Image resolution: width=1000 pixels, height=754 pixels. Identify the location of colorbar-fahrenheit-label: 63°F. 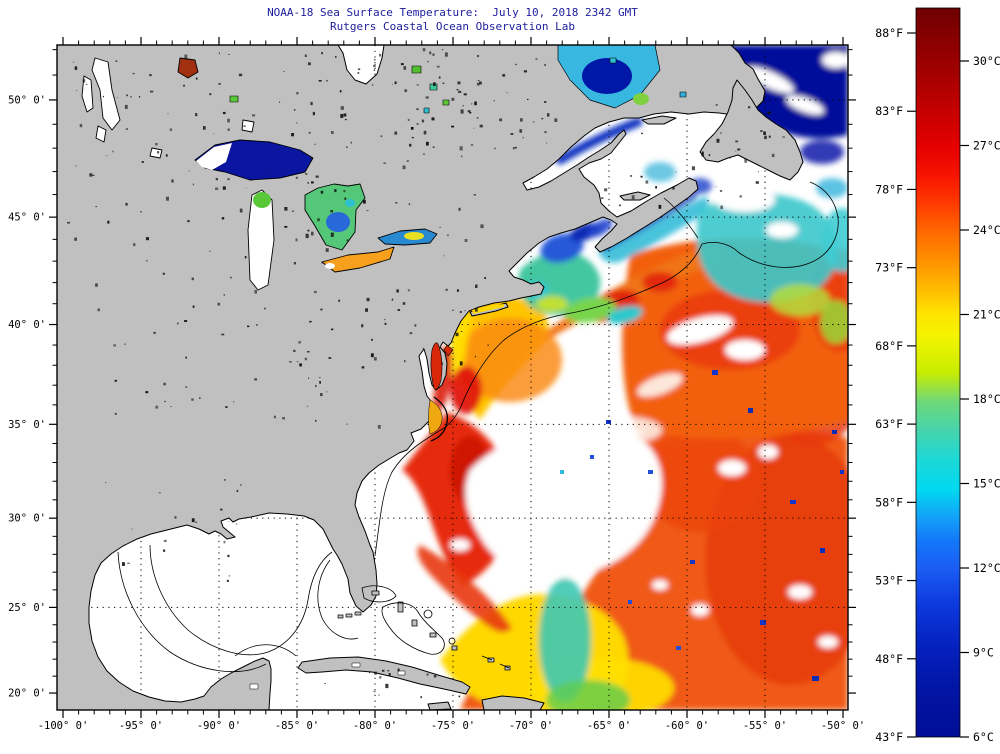
(889, 424).